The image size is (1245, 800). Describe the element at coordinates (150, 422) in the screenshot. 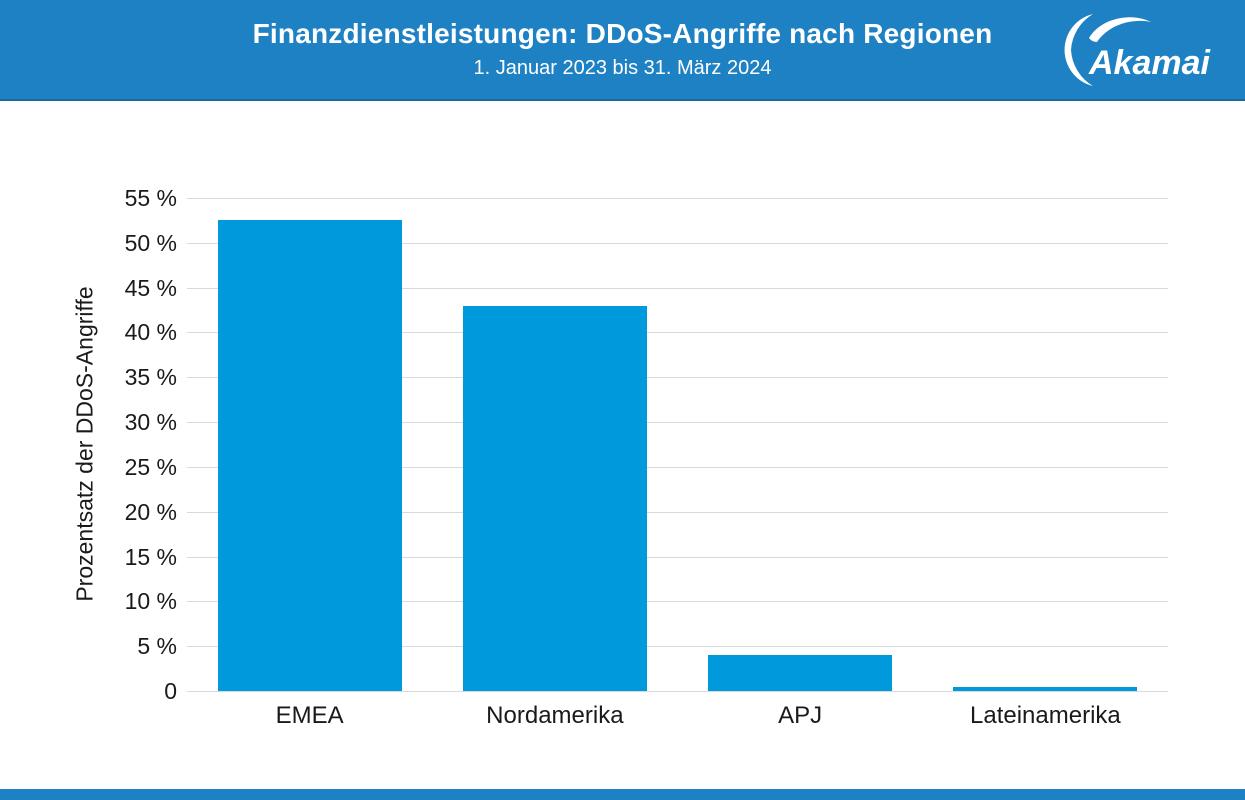

I see `y-axis-tick-label: 30 %` at that location.